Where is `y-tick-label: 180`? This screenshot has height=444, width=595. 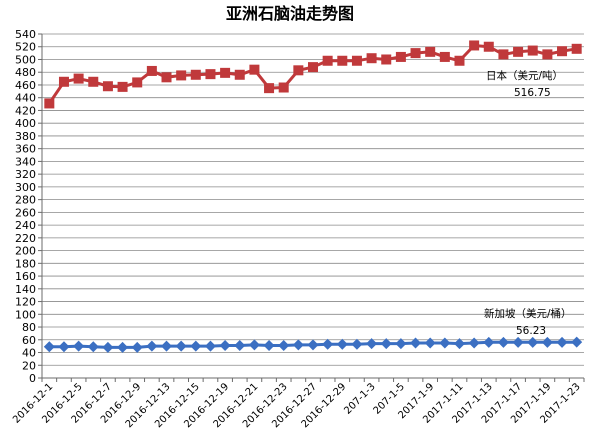
y-tick-label: 180 is located at coordinates (25, 263).